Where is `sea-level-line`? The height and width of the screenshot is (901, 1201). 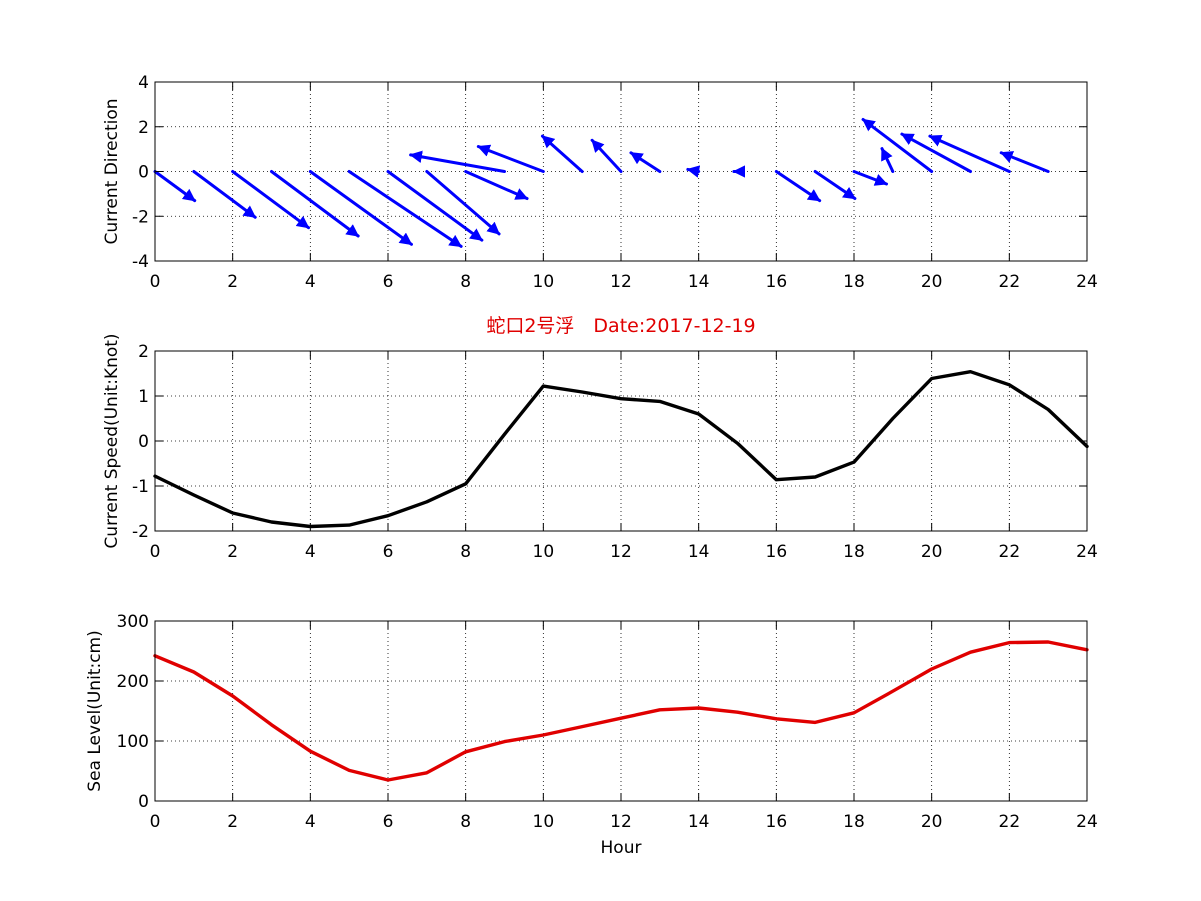 sea-level-line is located at coordinates (621, 711).